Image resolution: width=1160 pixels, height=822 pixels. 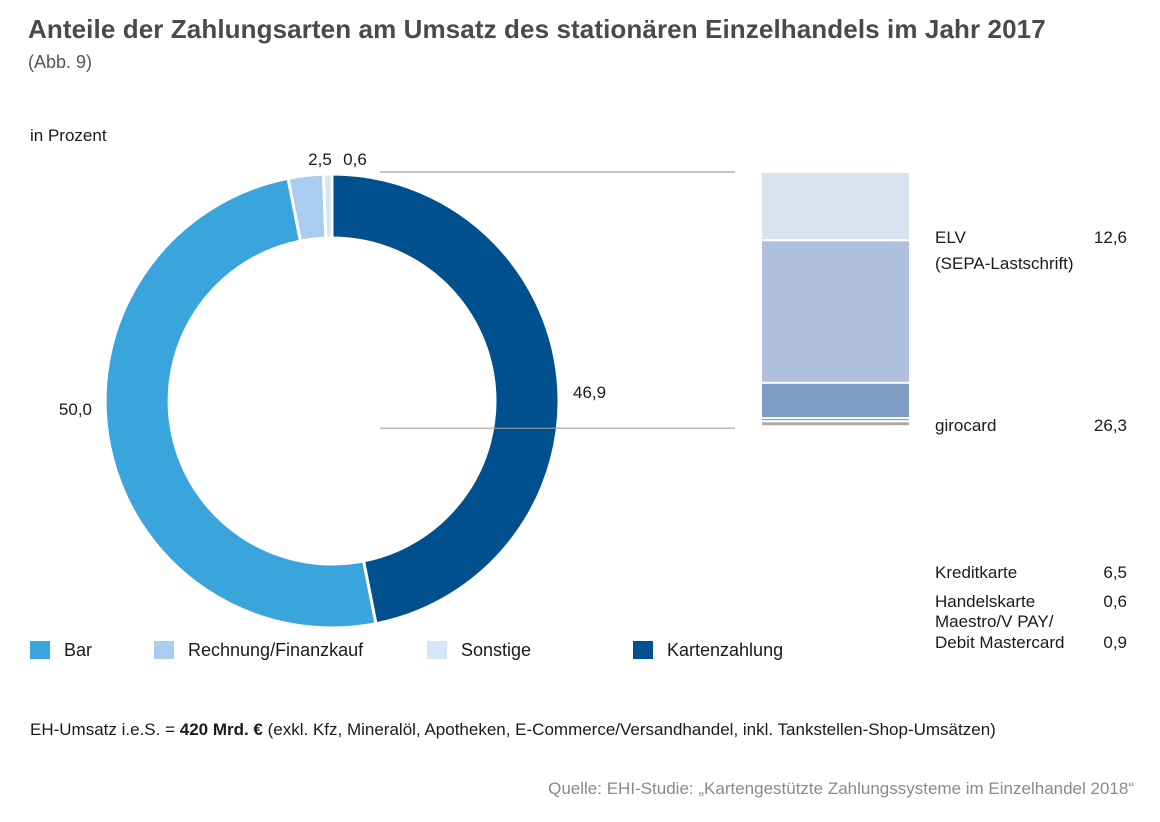 I want to click on chart-subtitle: (Abb. 9), so click(x=60, y=62).